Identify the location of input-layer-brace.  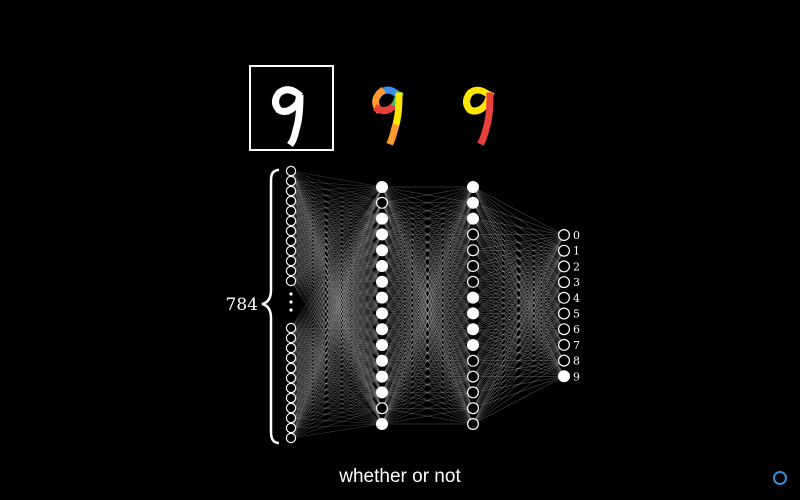
(270, 306).